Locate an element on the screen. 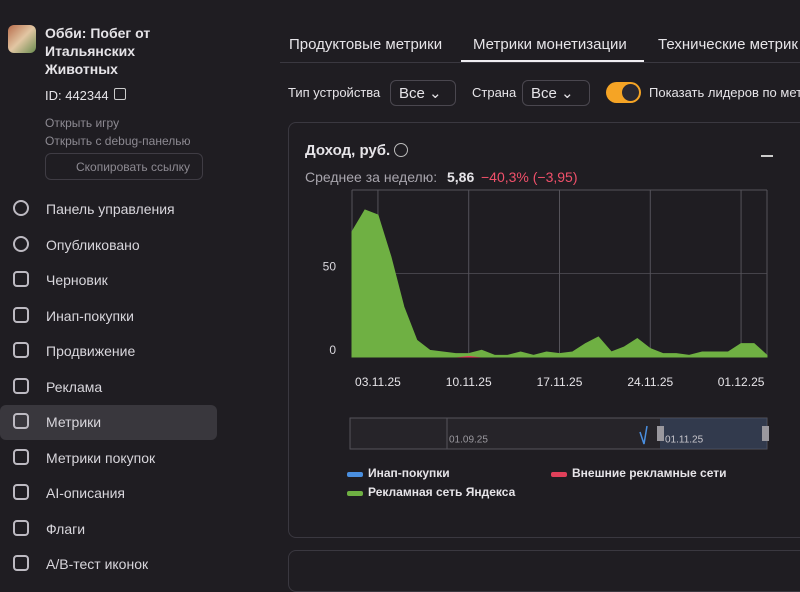 This screenshot has width=800, height=592. nav-label: Панель управления is located at coordinates (110, 209).